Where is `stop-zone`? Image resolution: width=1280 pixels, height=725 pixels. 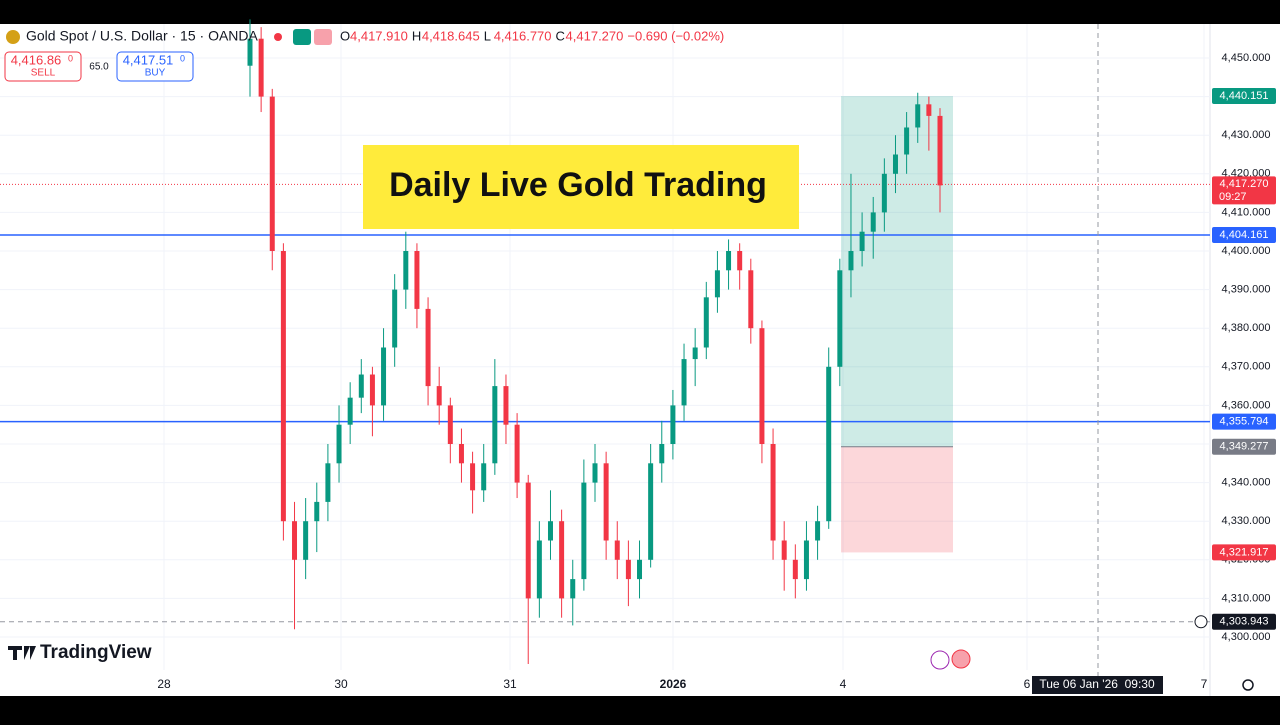
stop-zone is located at coordinates (897, 499).